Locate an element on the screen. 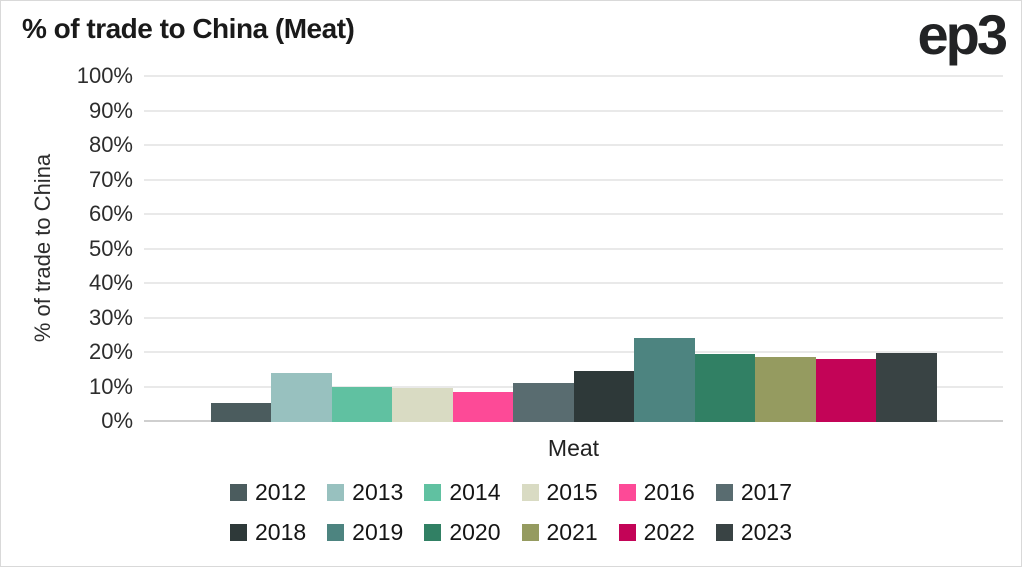 The height and width of the screenshot is (569, 1024). legend-label: 2012 is located at coordinates (280, 492).